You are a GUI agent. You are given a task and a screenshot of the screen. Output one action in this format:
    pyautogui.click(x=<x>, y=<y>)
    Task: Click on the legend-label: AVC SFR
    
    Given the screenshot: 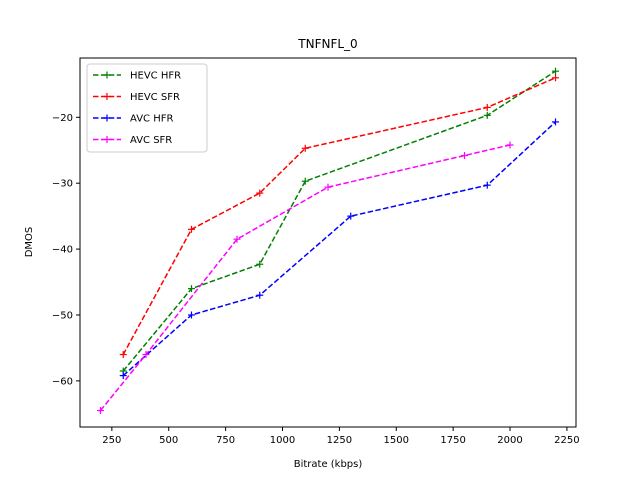 What is the action you would take?
    pyautogui.click(x=151, y=140)
    